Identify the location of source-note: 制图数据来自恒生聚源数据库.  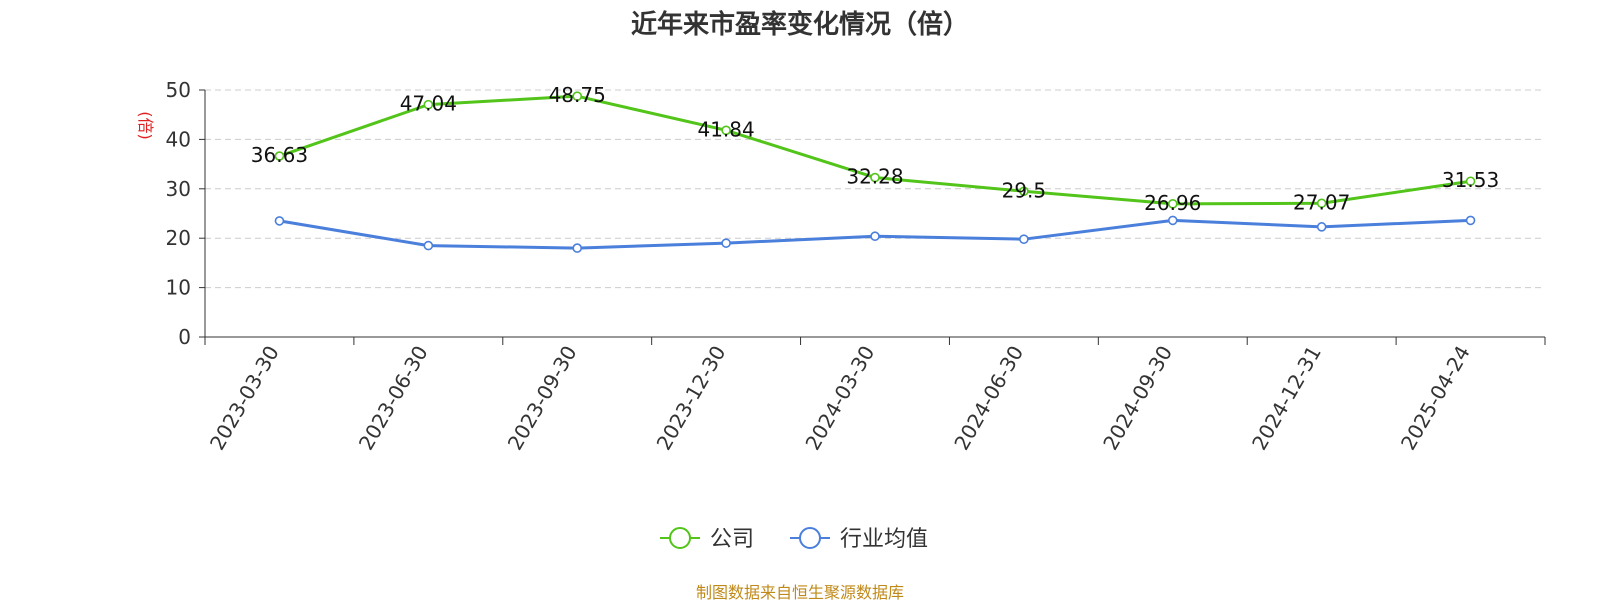
(799, 592).